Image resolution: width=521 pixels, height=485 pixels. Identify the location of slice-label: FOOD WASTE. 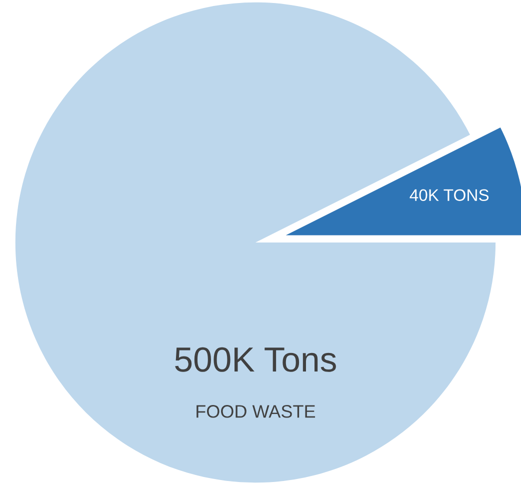
(256, 411).